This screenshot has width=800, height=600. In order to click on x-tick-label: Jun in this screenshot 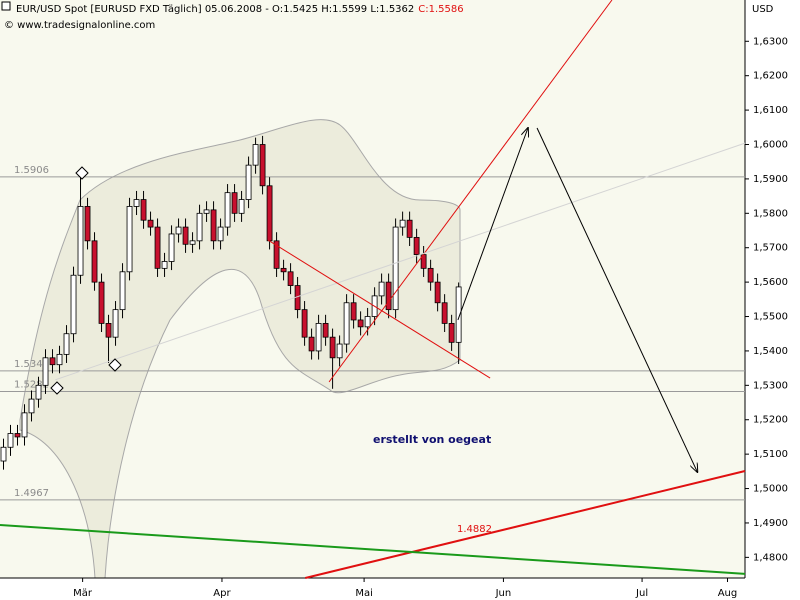, I will do `click(503, 593)`.